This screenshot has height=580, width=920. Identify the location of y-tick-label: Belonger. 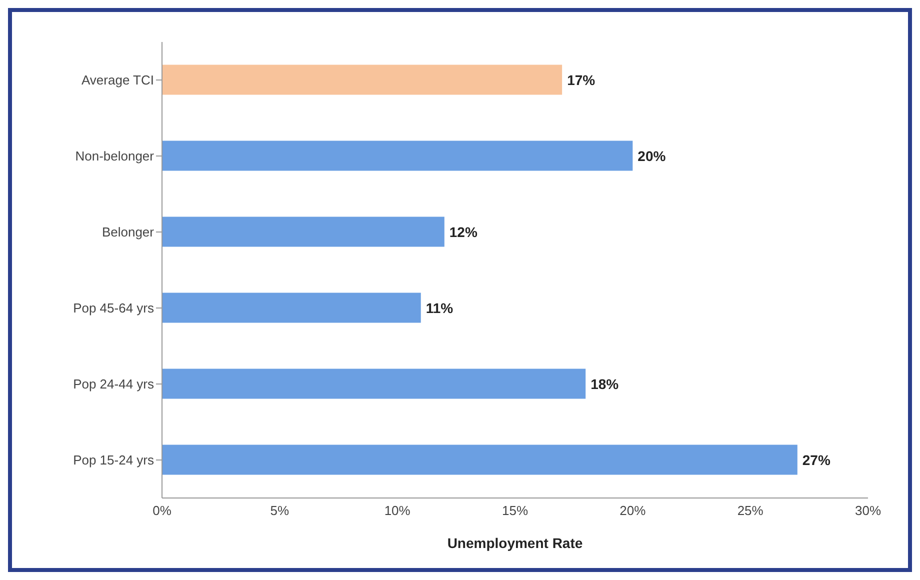
(128, 232).